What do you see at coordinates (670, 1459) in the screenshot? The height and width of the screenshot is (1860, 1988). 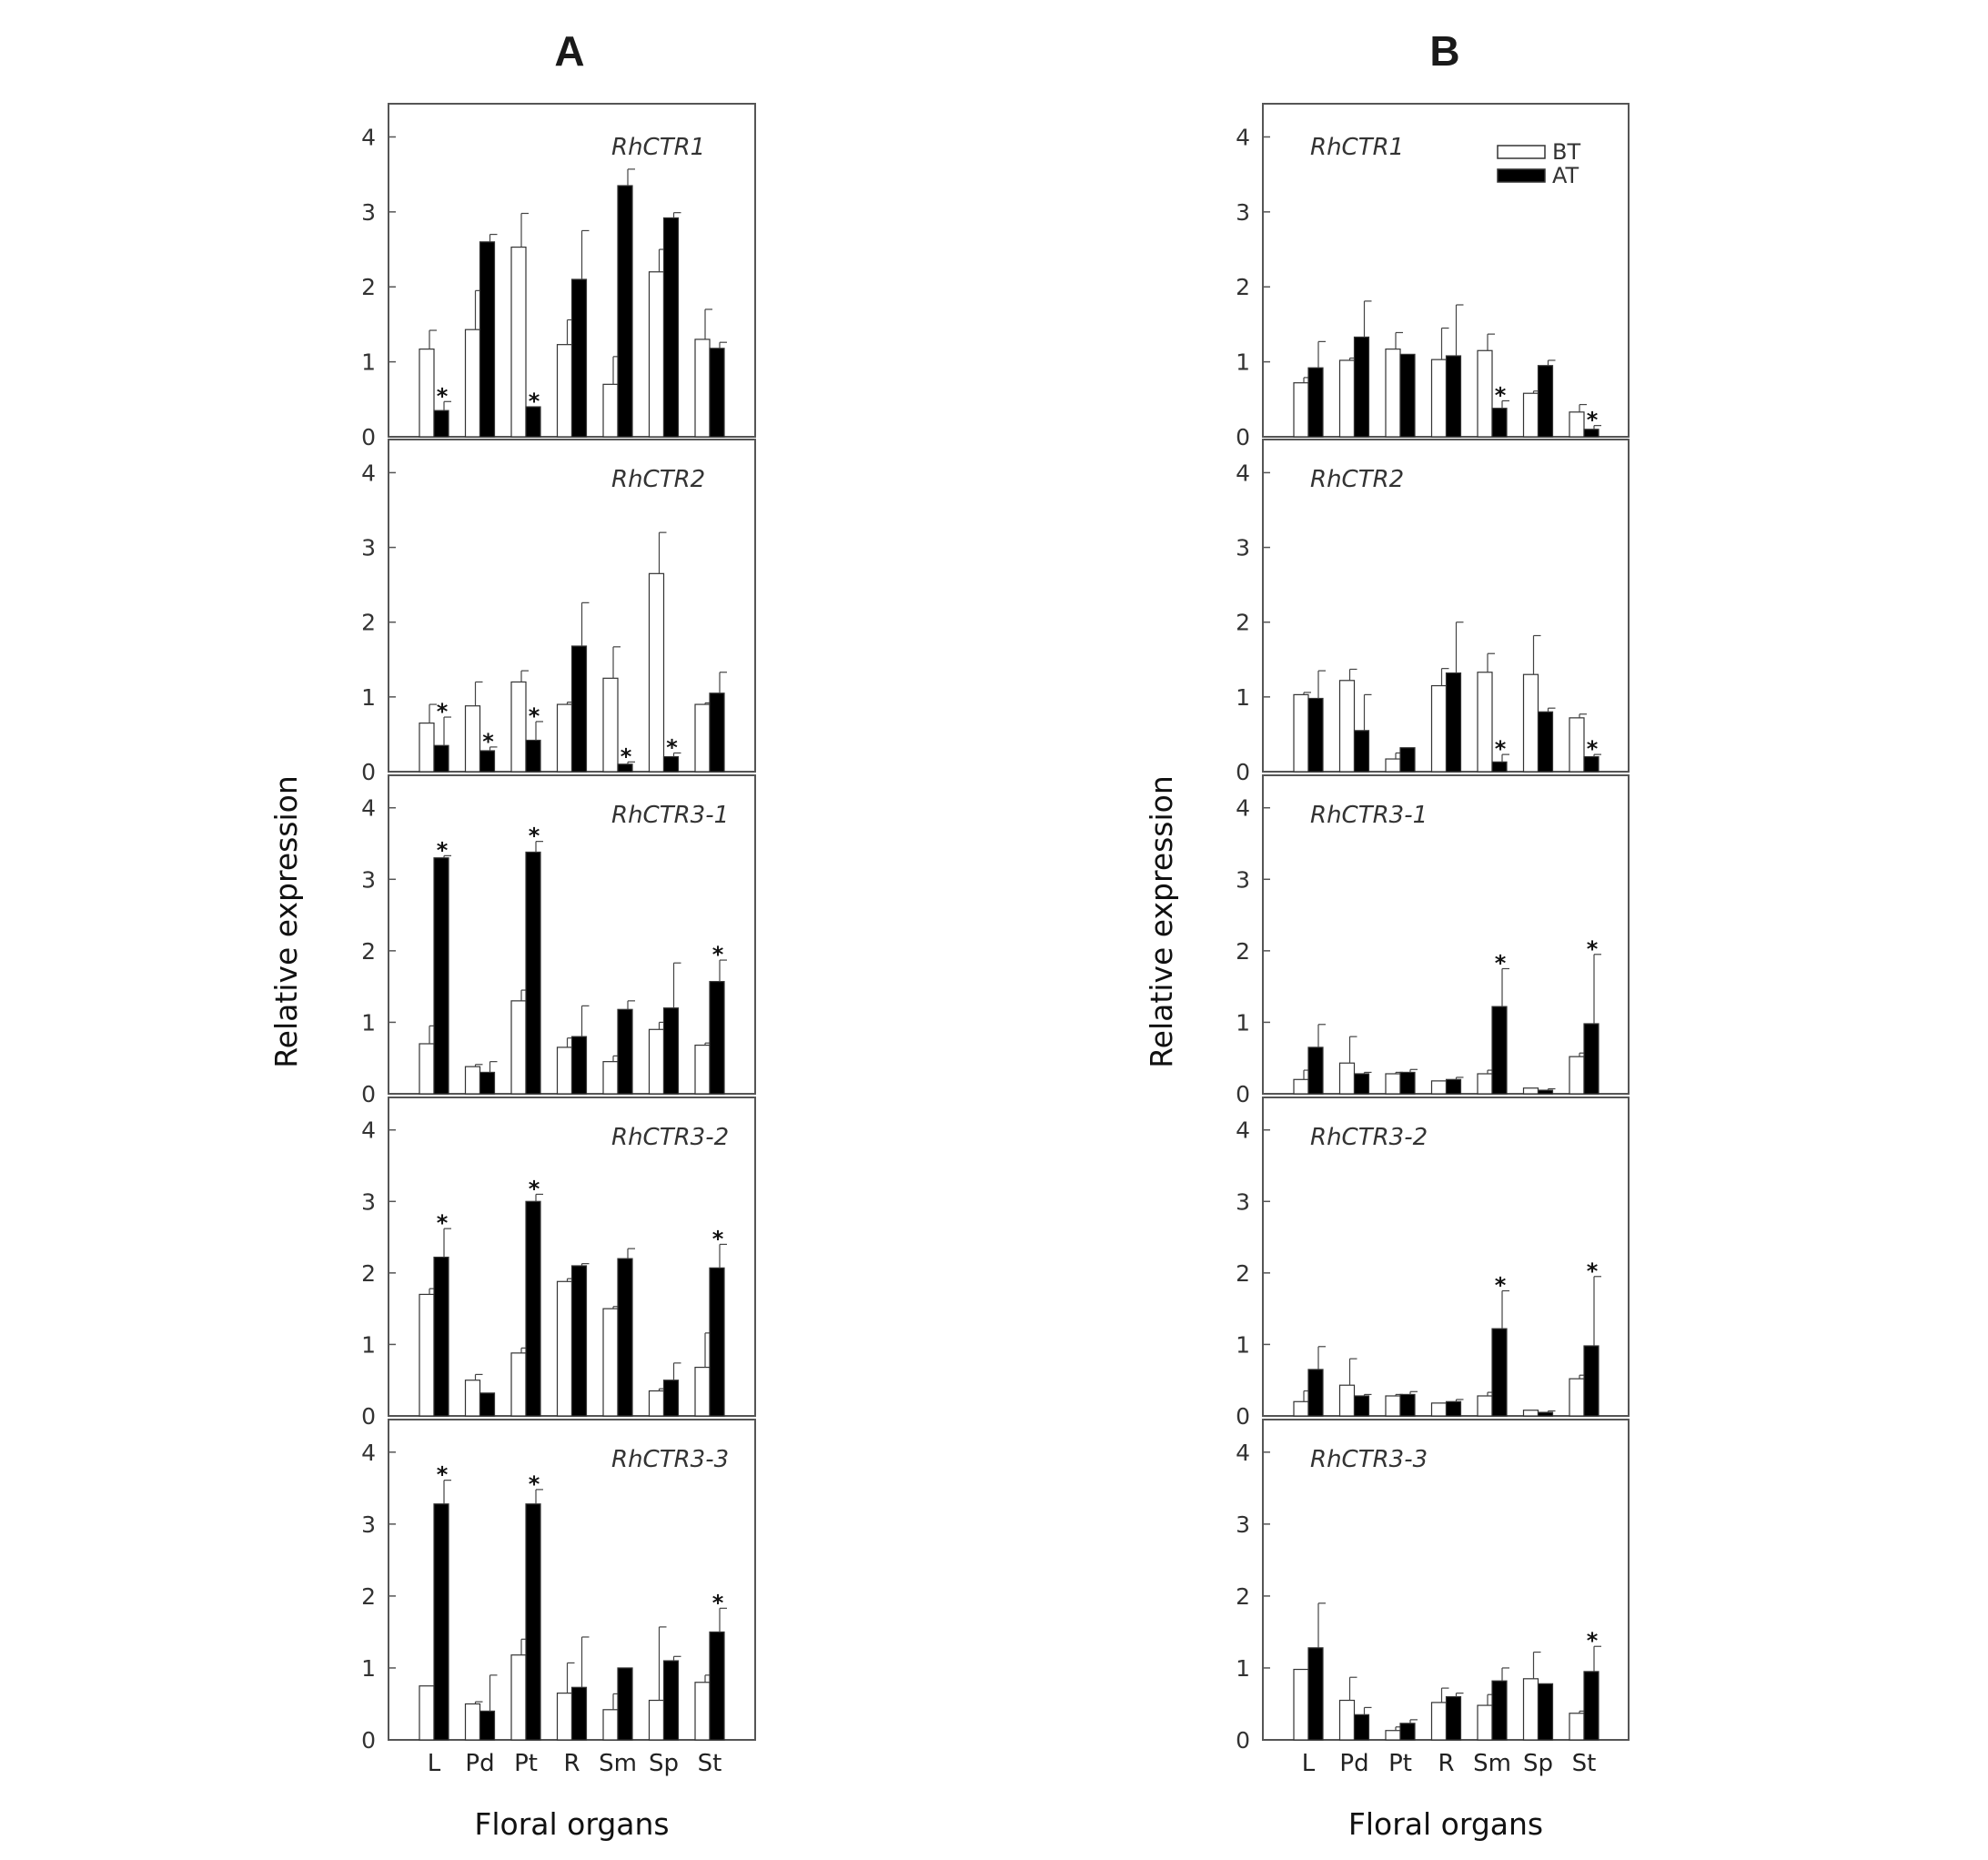 I see `gene-label: RhCTR3-3` at bounding box center [670, 1459].